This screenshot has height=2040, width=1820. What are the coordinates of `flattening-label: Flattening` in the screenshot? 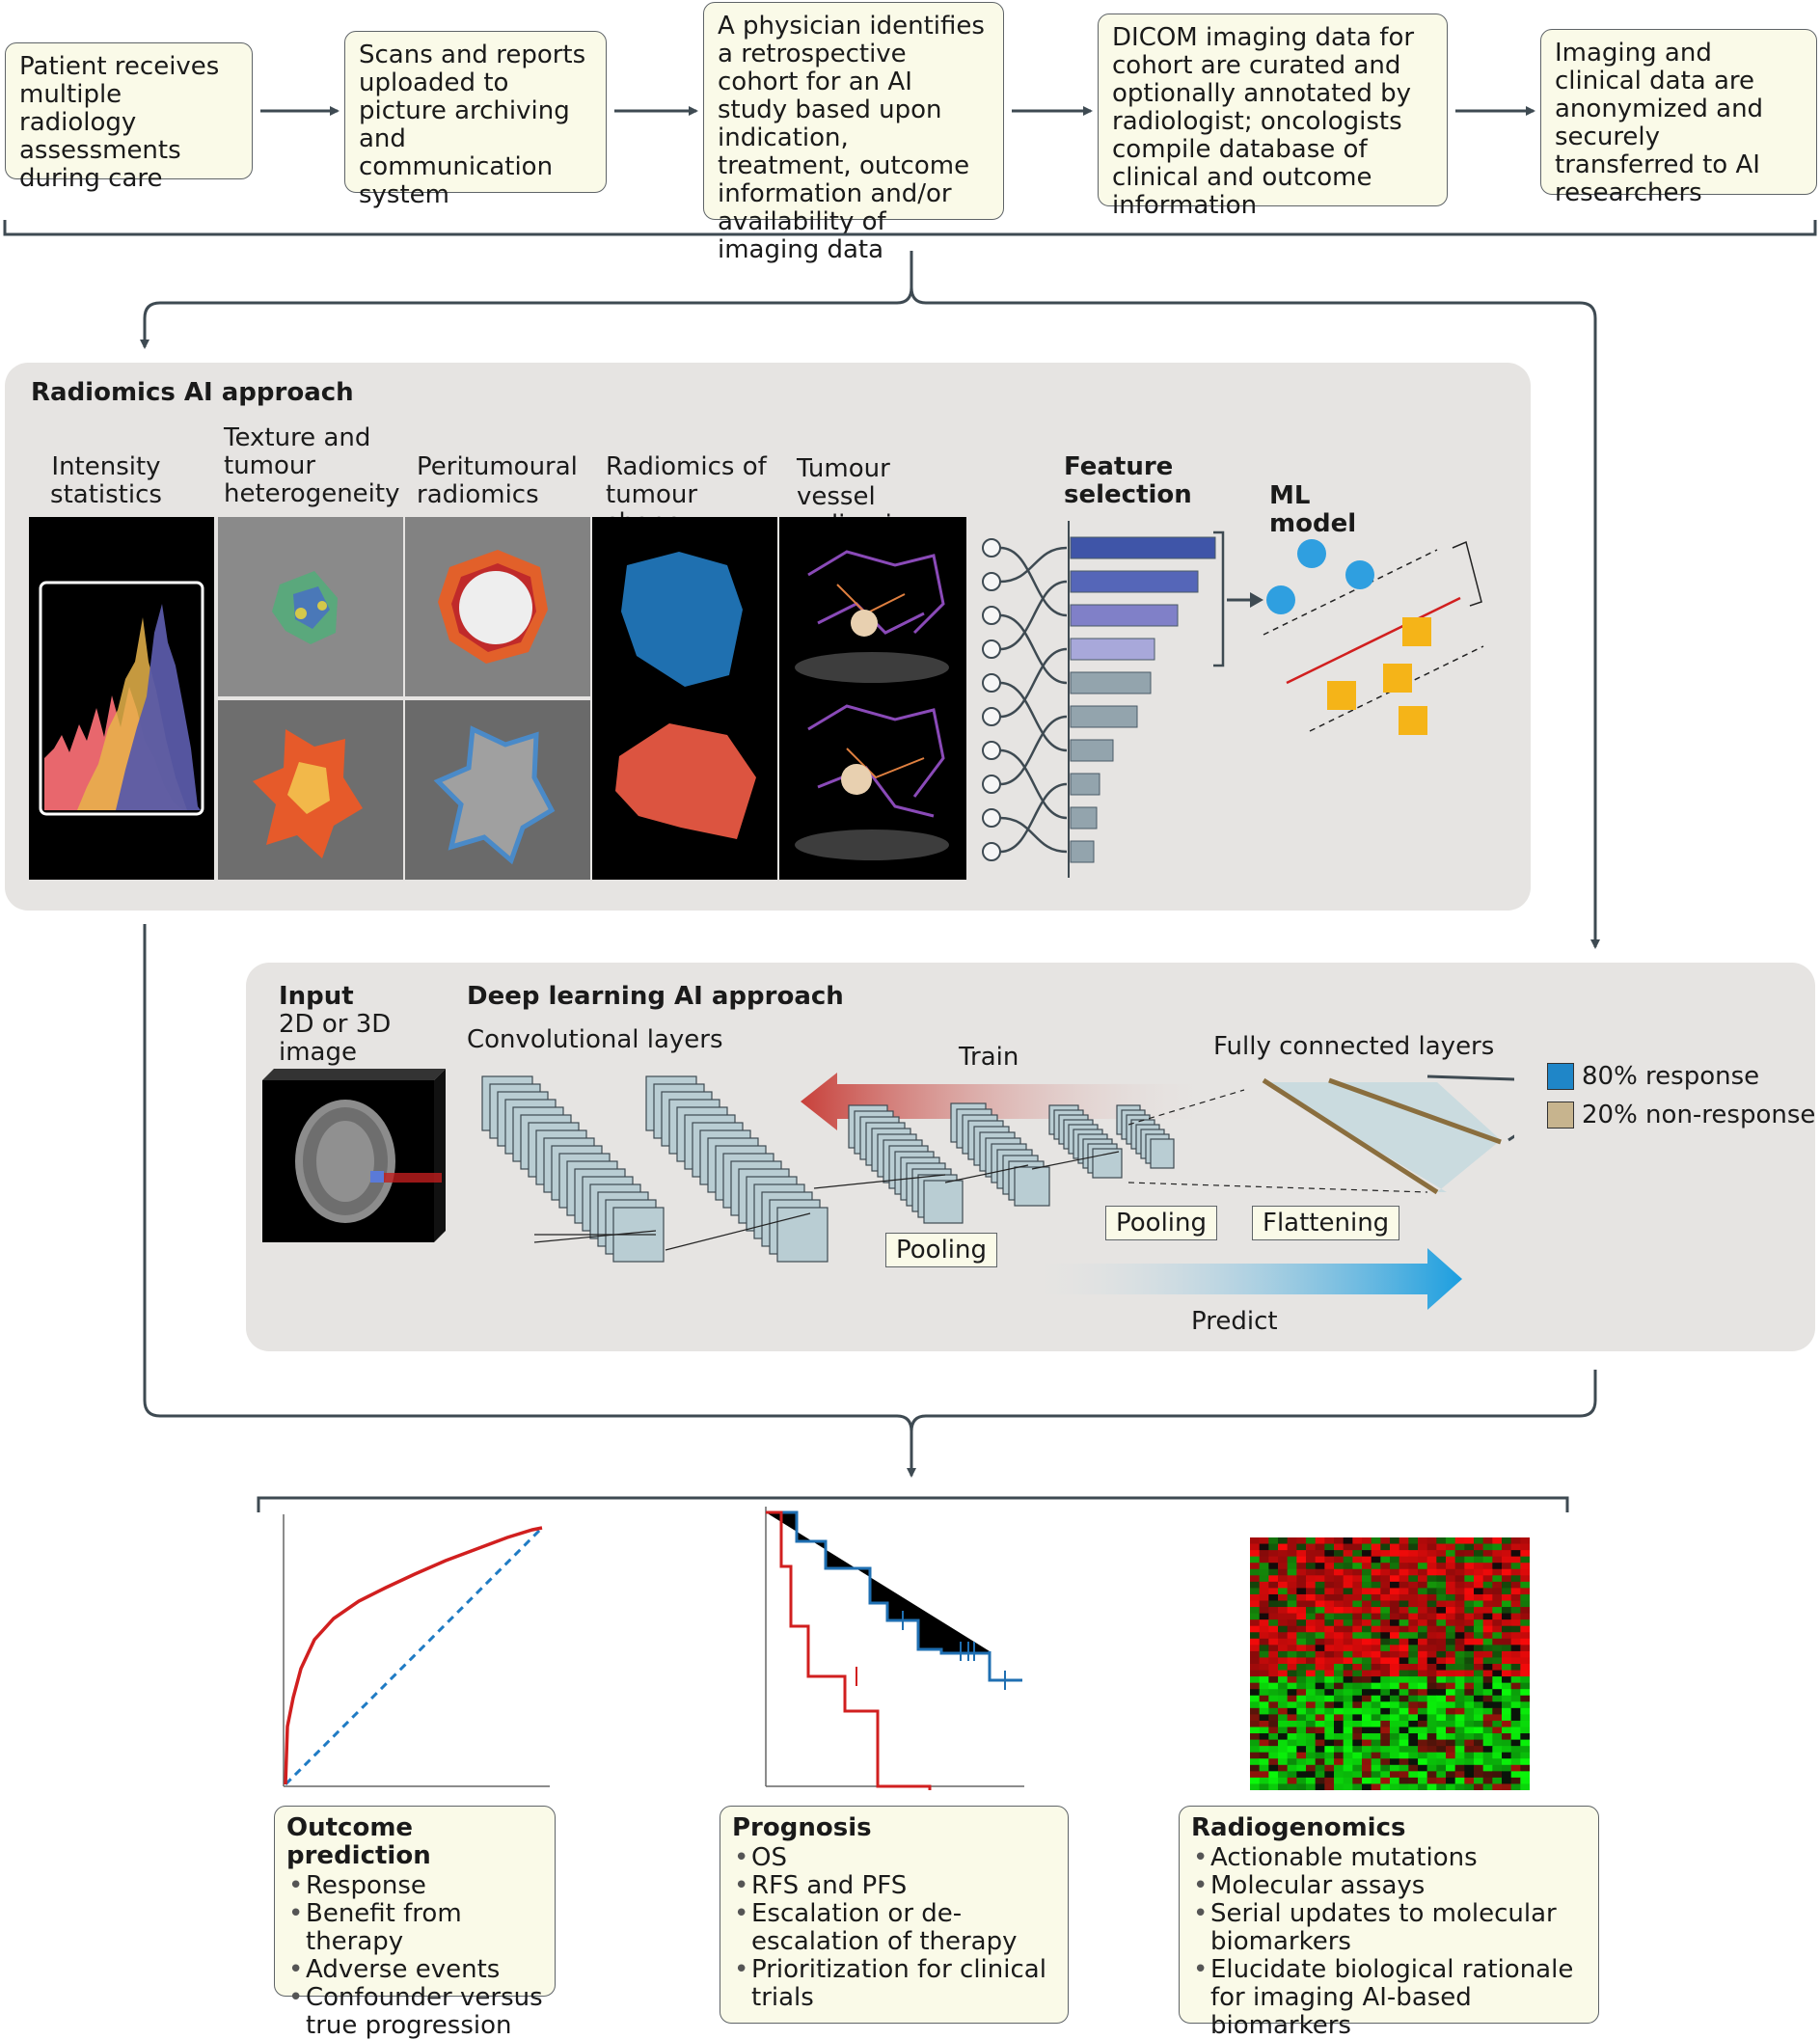 It's located at (1326, 1223).